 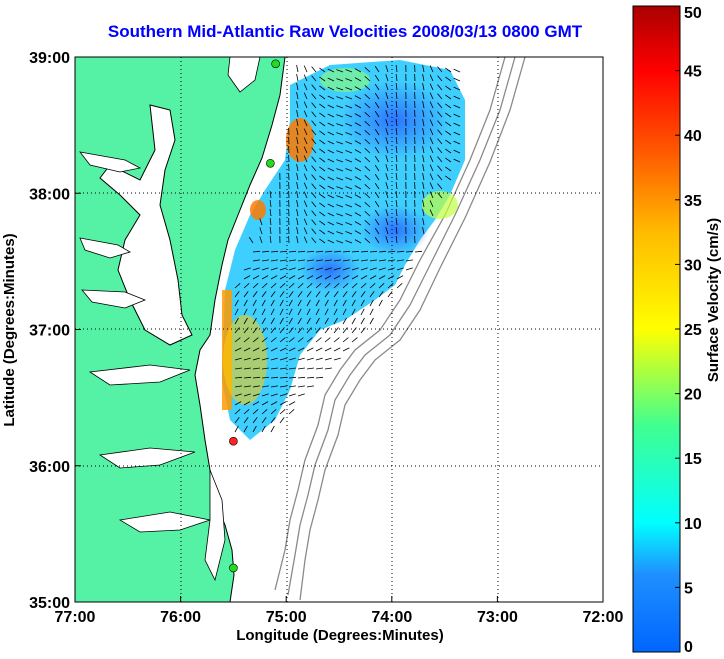 What do you see at coordinates (49, 58) in the screenshot?
I see `y-tick-label: 39:00` at bounding box center [49, 58].